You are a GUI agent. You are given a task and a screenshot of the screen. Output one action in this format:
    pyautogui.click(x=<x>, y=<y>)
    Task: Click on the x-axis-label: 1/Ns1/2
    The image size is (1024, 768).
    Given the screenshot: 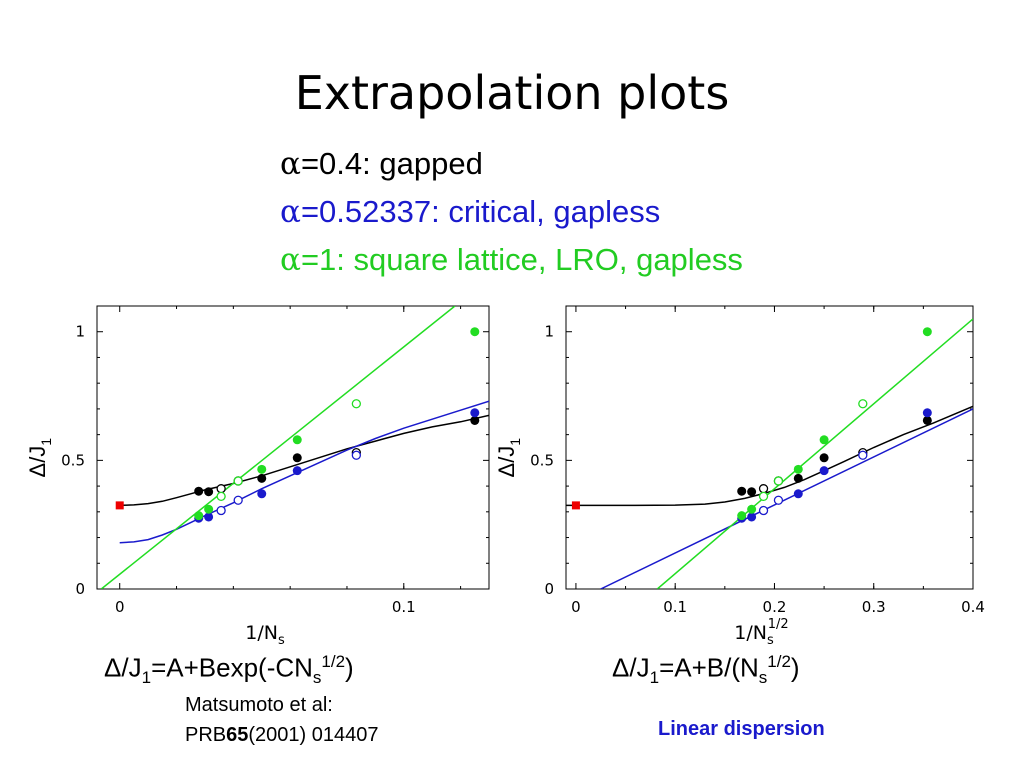 What is the action you would take?
    pyautogui.click(x=761, y=632)
    